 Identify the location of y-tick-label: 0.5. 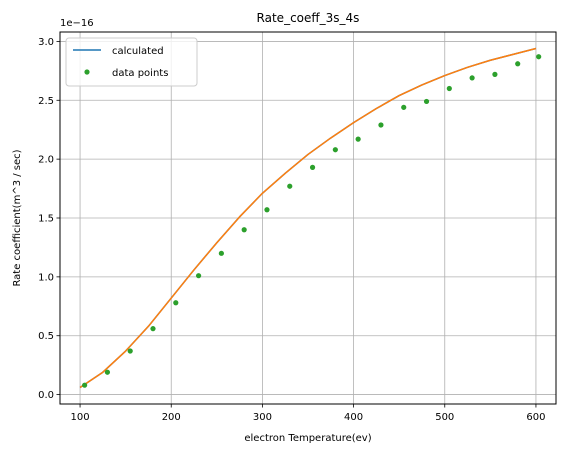
(46, 336).